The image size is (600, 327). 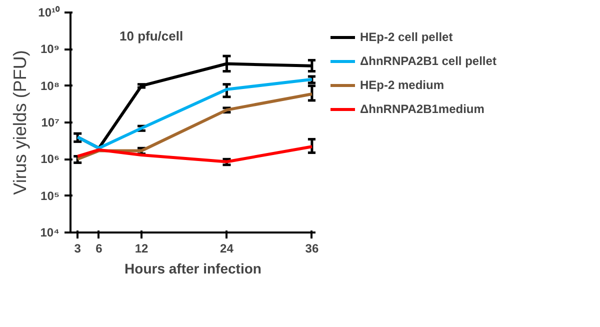 What do you see at coordinates (50, 123) in the screenshot?
I see `y-tick-label: 10⁷` at bounding box center [50, 123].